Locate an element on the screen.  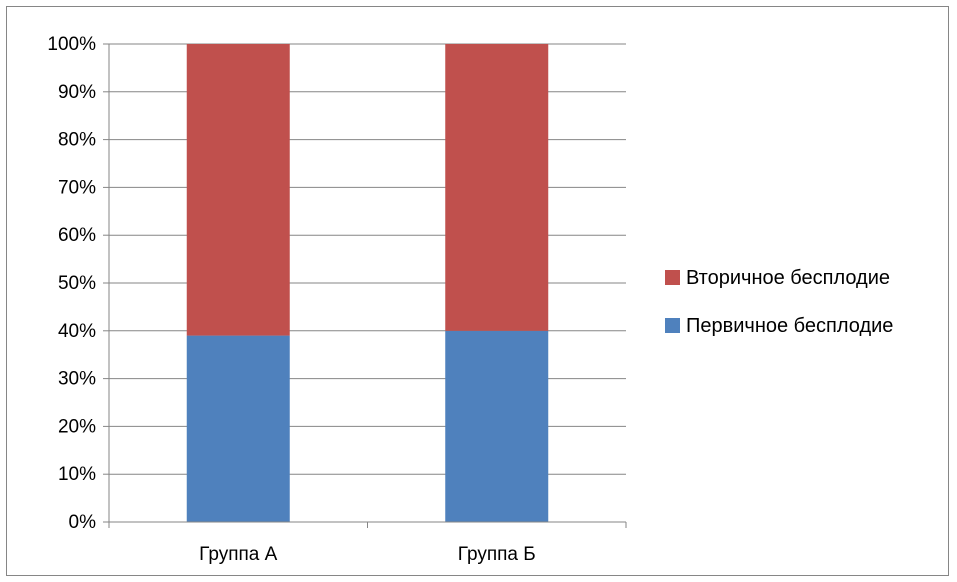
legend: Вторичное бесплодие Первичное бесплодие is located at coordinates (779, 302).